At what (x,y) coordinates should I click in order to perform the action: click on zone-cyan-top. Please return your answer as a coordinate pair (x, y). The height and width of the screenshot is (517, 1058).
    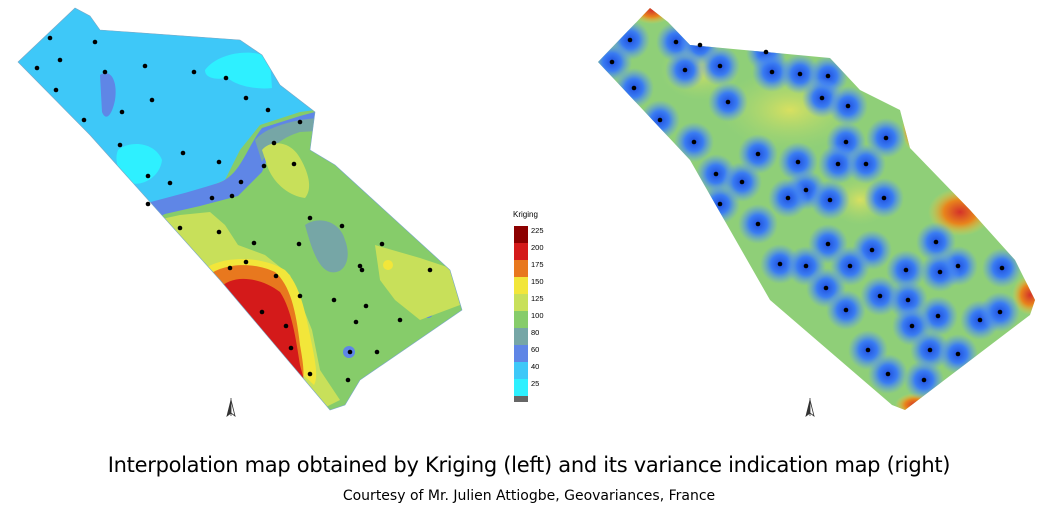
    Looking at the image, I should click on (238, 70).